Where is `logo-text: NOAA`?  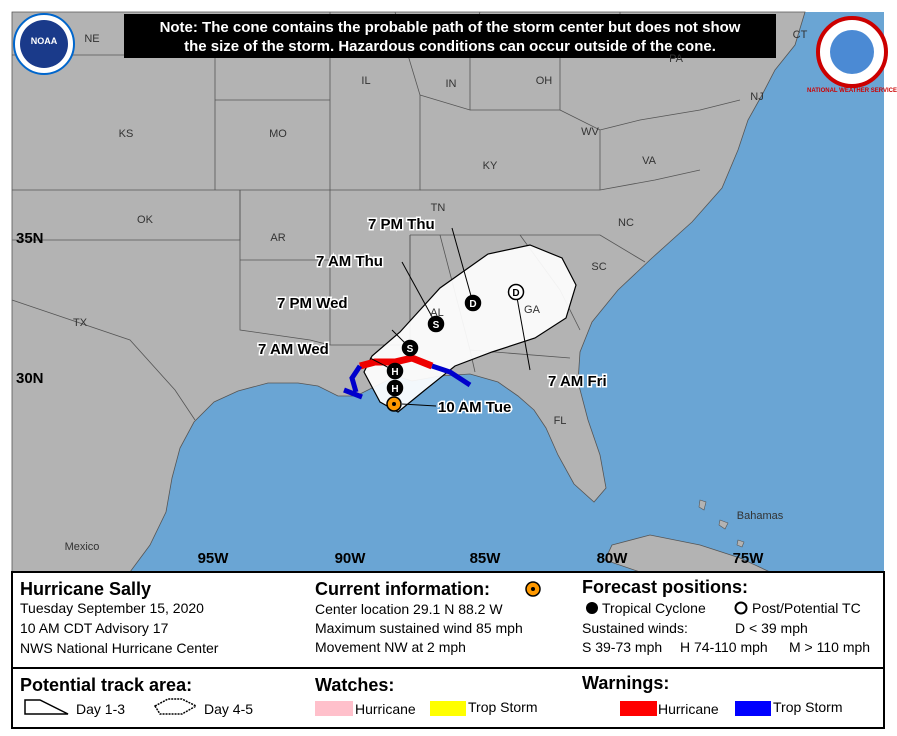 logo-text: NOAA is located at coordinates (44, 41).